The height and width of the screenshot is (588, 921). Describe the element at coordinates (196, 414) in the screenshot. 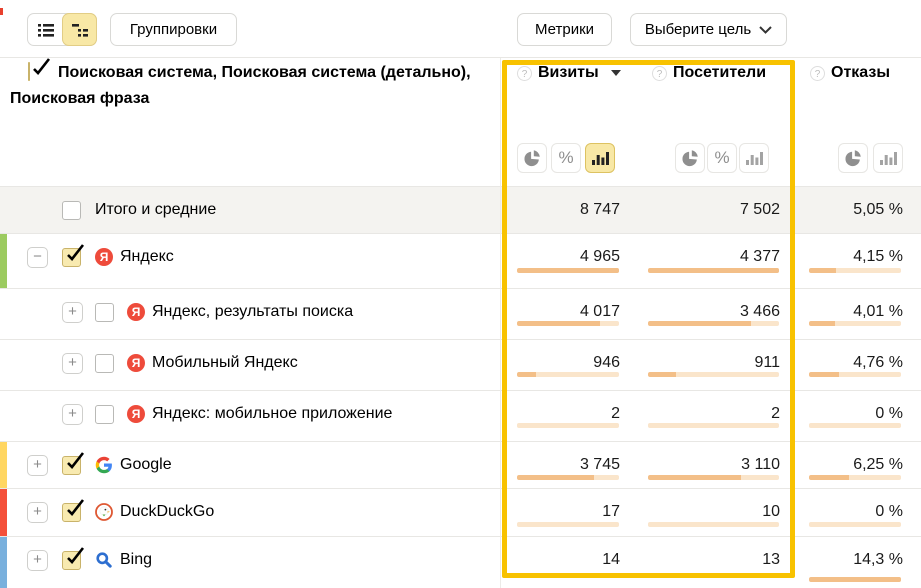

I see `row-label-line: + Я Яндекс: мобильное приложение` at that location.